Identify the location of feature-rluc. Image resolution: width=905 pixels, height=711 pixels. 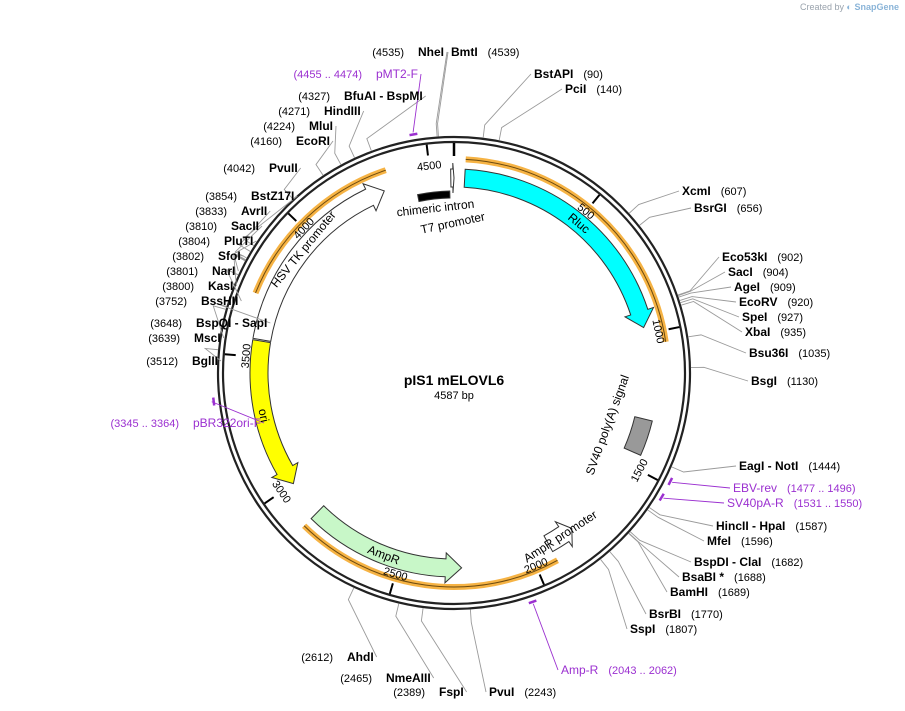
(559, 248).